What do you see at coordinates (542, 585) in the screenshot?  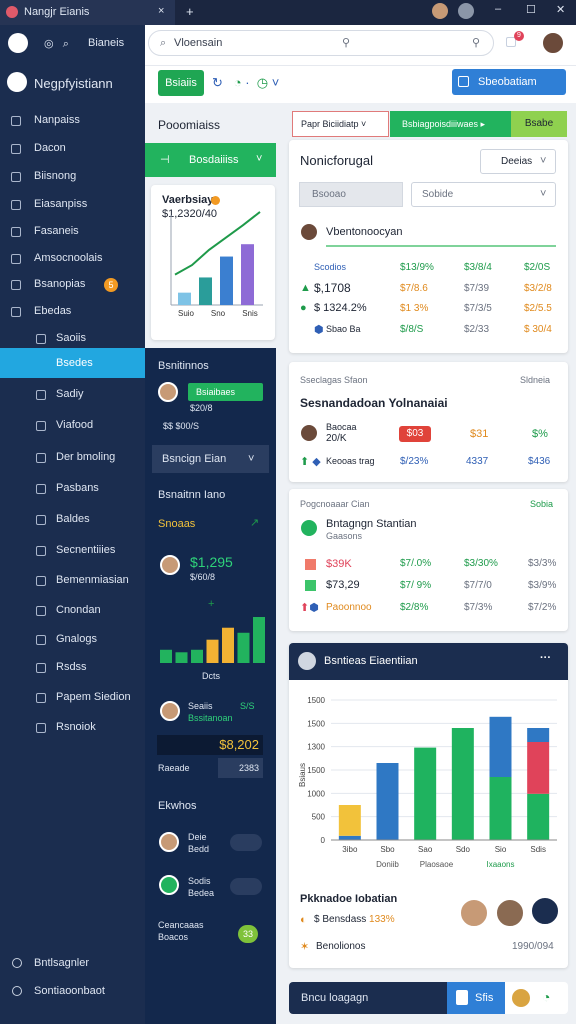 I see `cell: $3/9%` at bounding box center [542, 585].